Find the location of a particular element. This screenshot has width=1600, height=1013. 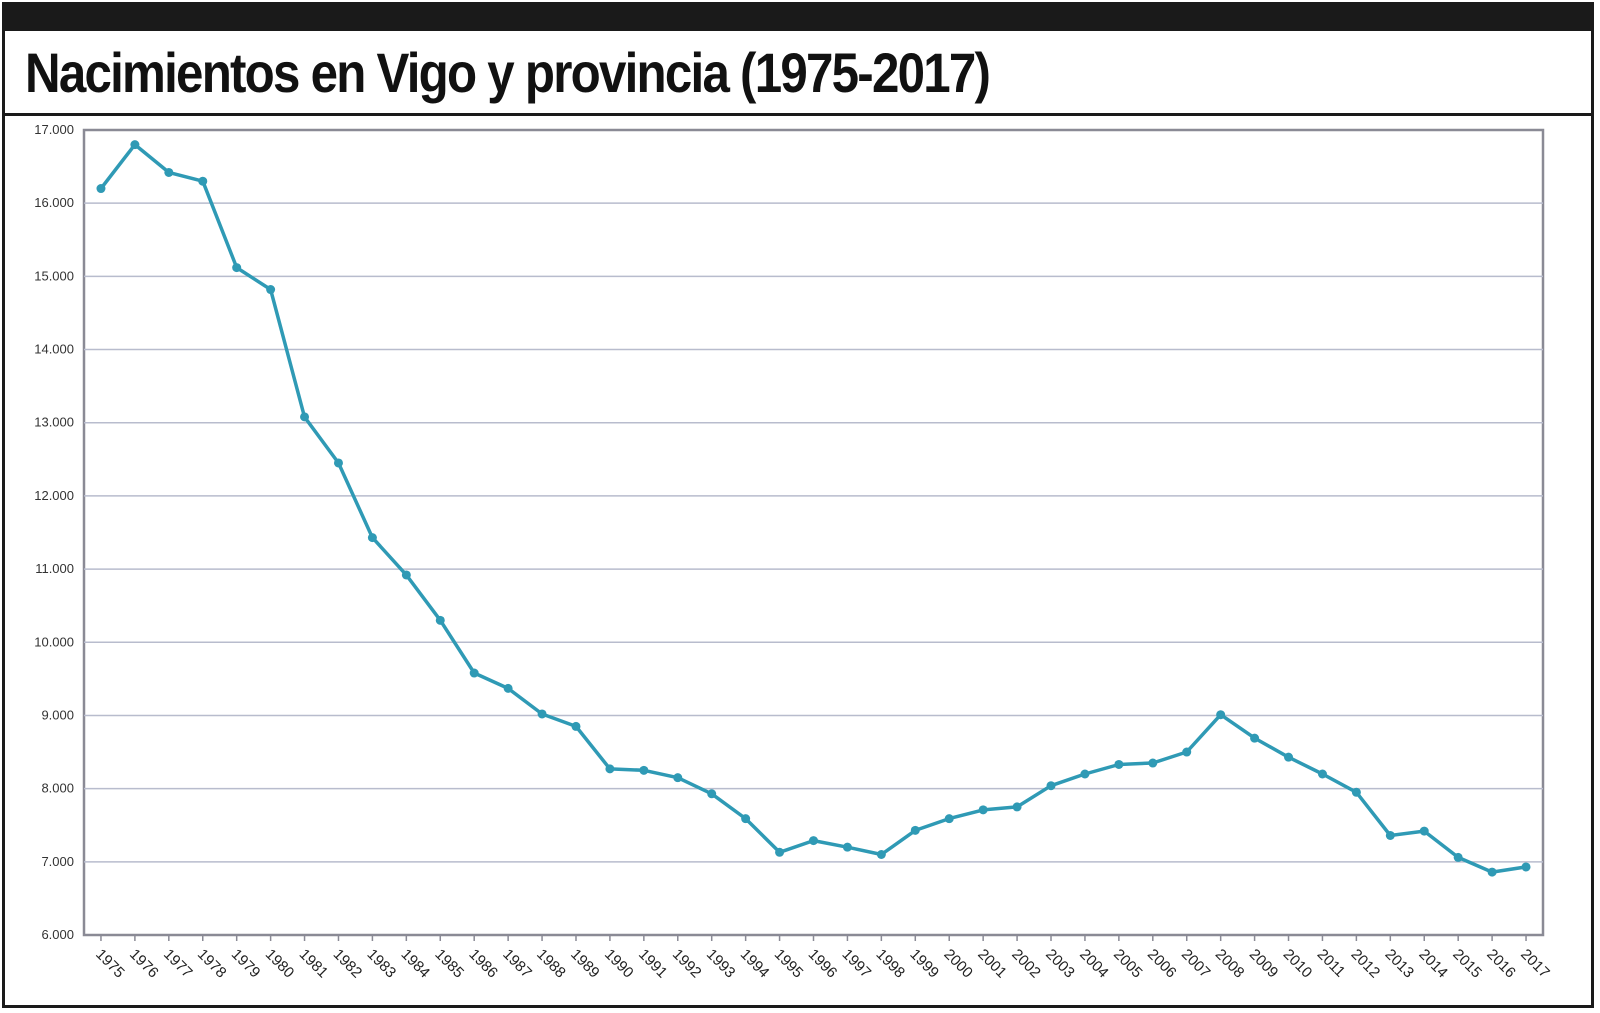

x-tick-label: 1992 is located at coordinates (687, 964).